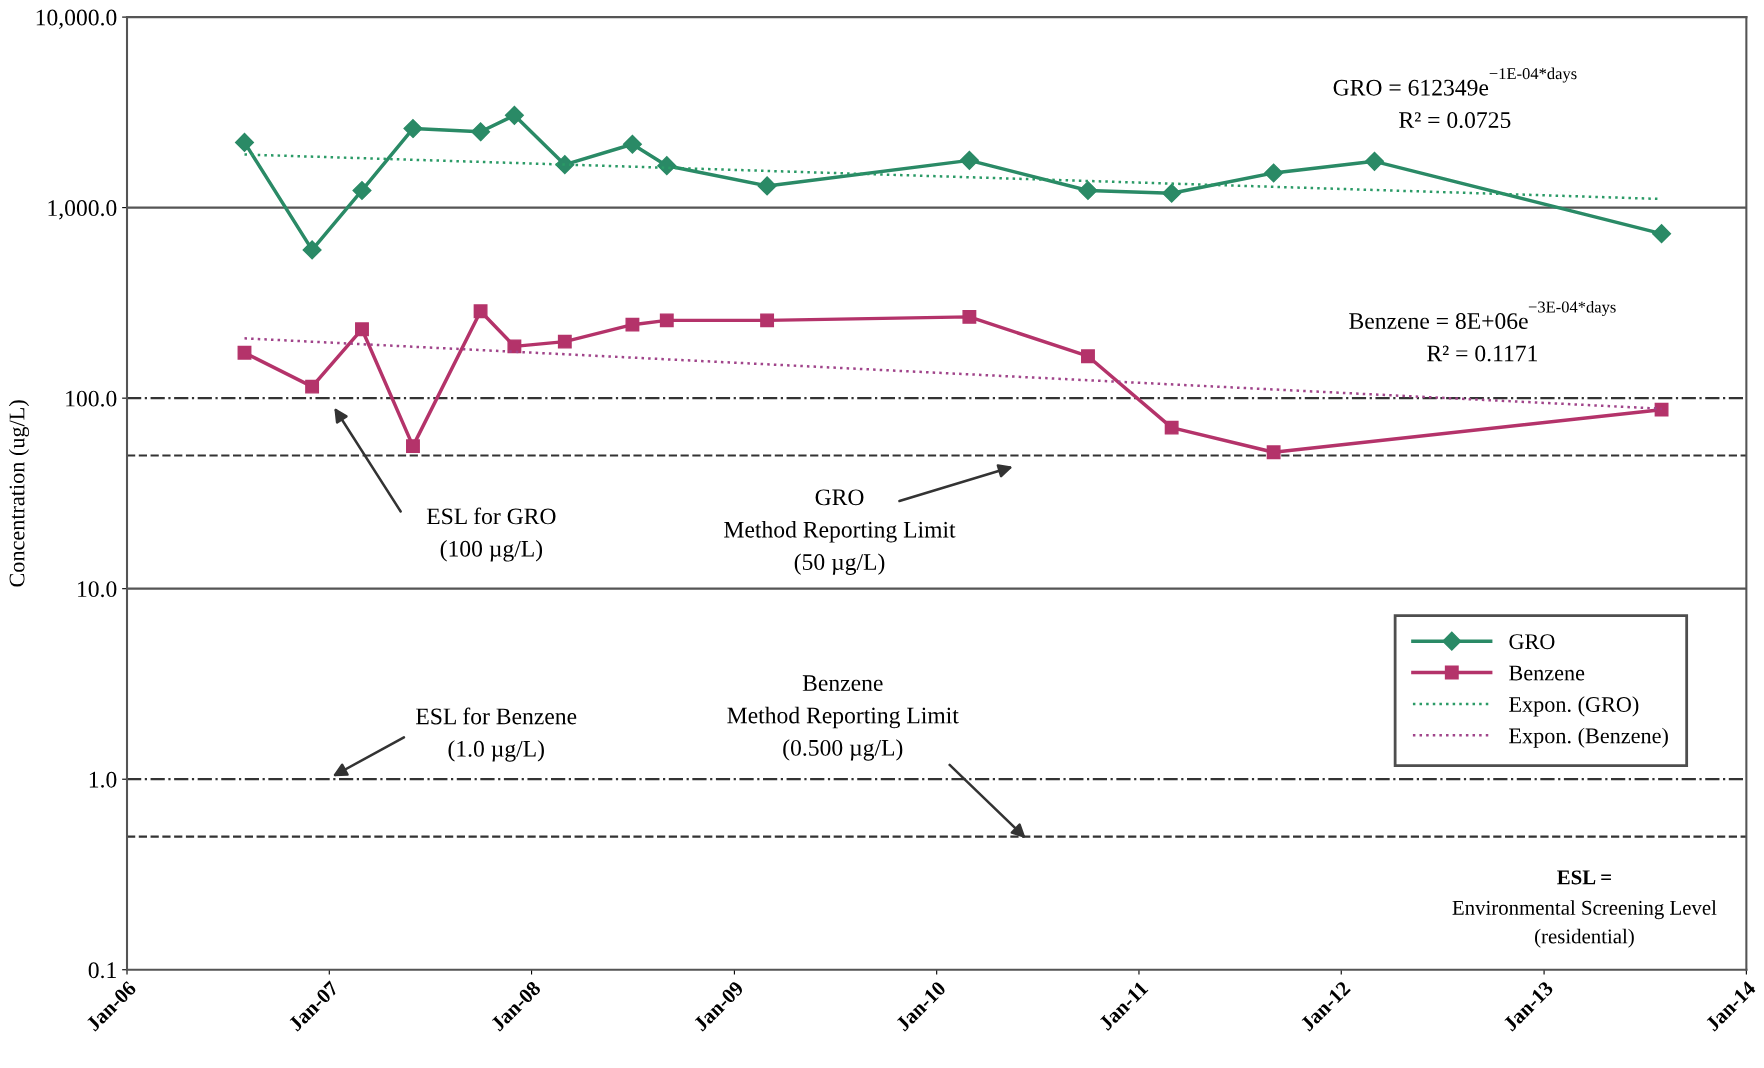 The height and width of the screenshot is (1068, 1764). I want to click on y-tick-label: 100.0, so click(91, 398).